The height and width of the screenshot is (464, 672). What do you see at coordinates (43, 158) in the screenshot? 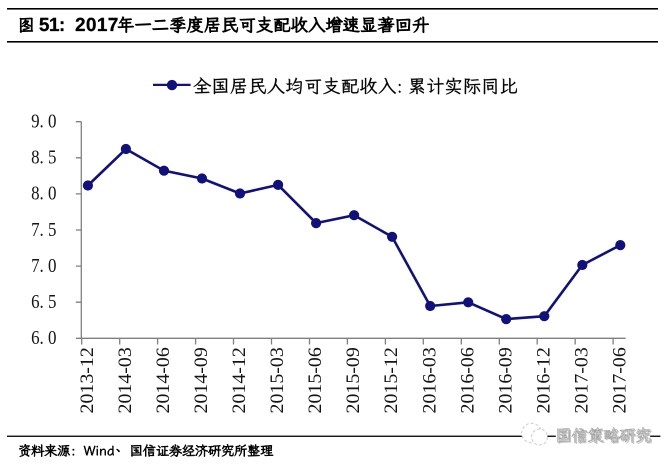
I see `svg-text: 8. 5` at bounding box center [43, 158].